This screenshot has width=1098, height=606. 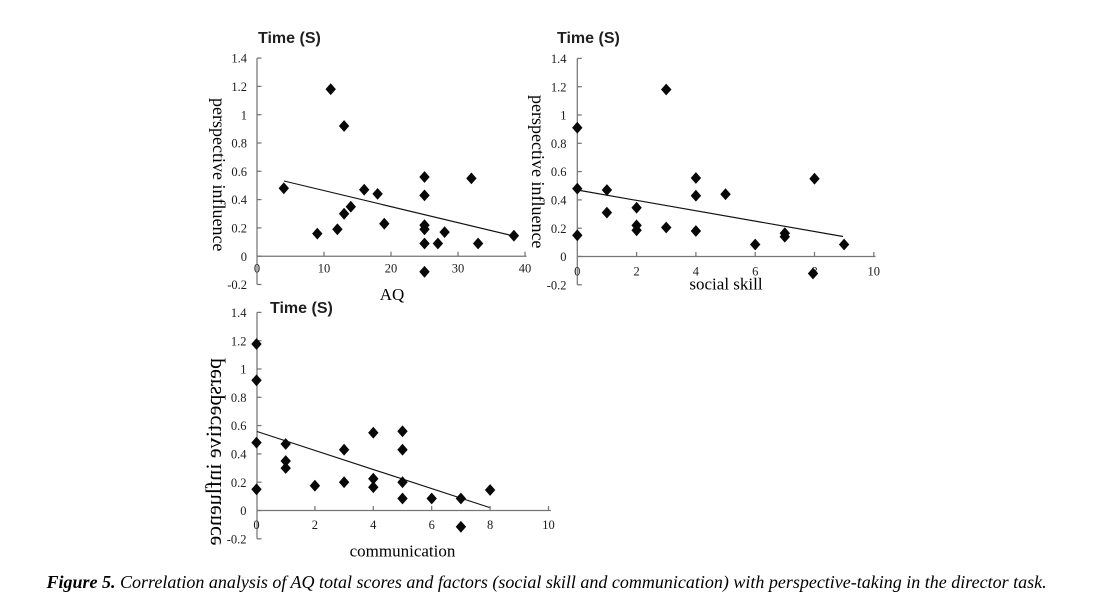 What do you see at coordinates (392, 294) in the screenshot?
I see `svg-text: AQ` at bounding box center [392, 294].